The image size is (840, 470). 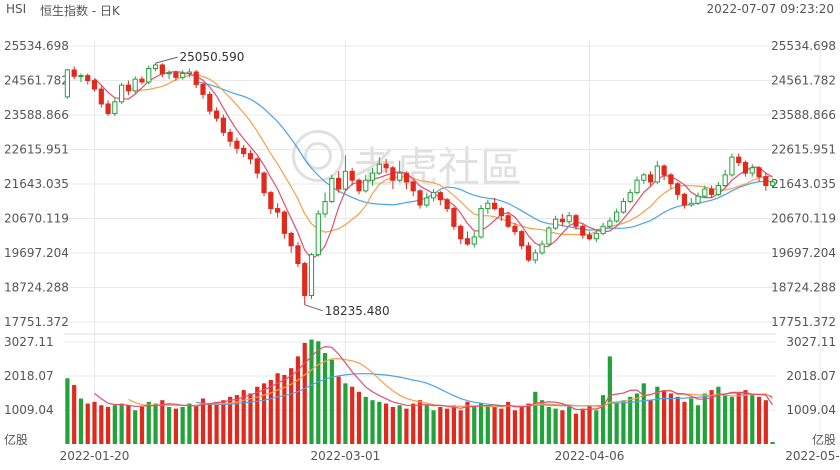 What do you see at coordinates (36, 184) in the screenshot?
I see `price-tick-label-left: 21643.035` at bounding box center [36, 184].